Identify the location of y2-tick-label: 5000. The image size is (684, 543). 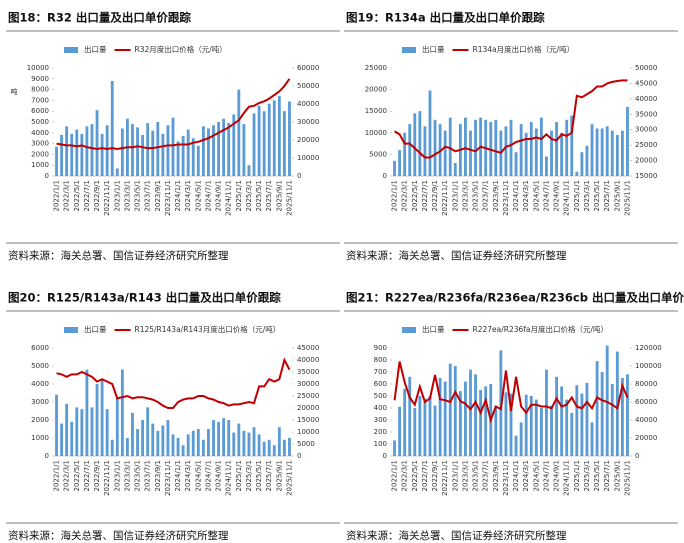
(306, 444).